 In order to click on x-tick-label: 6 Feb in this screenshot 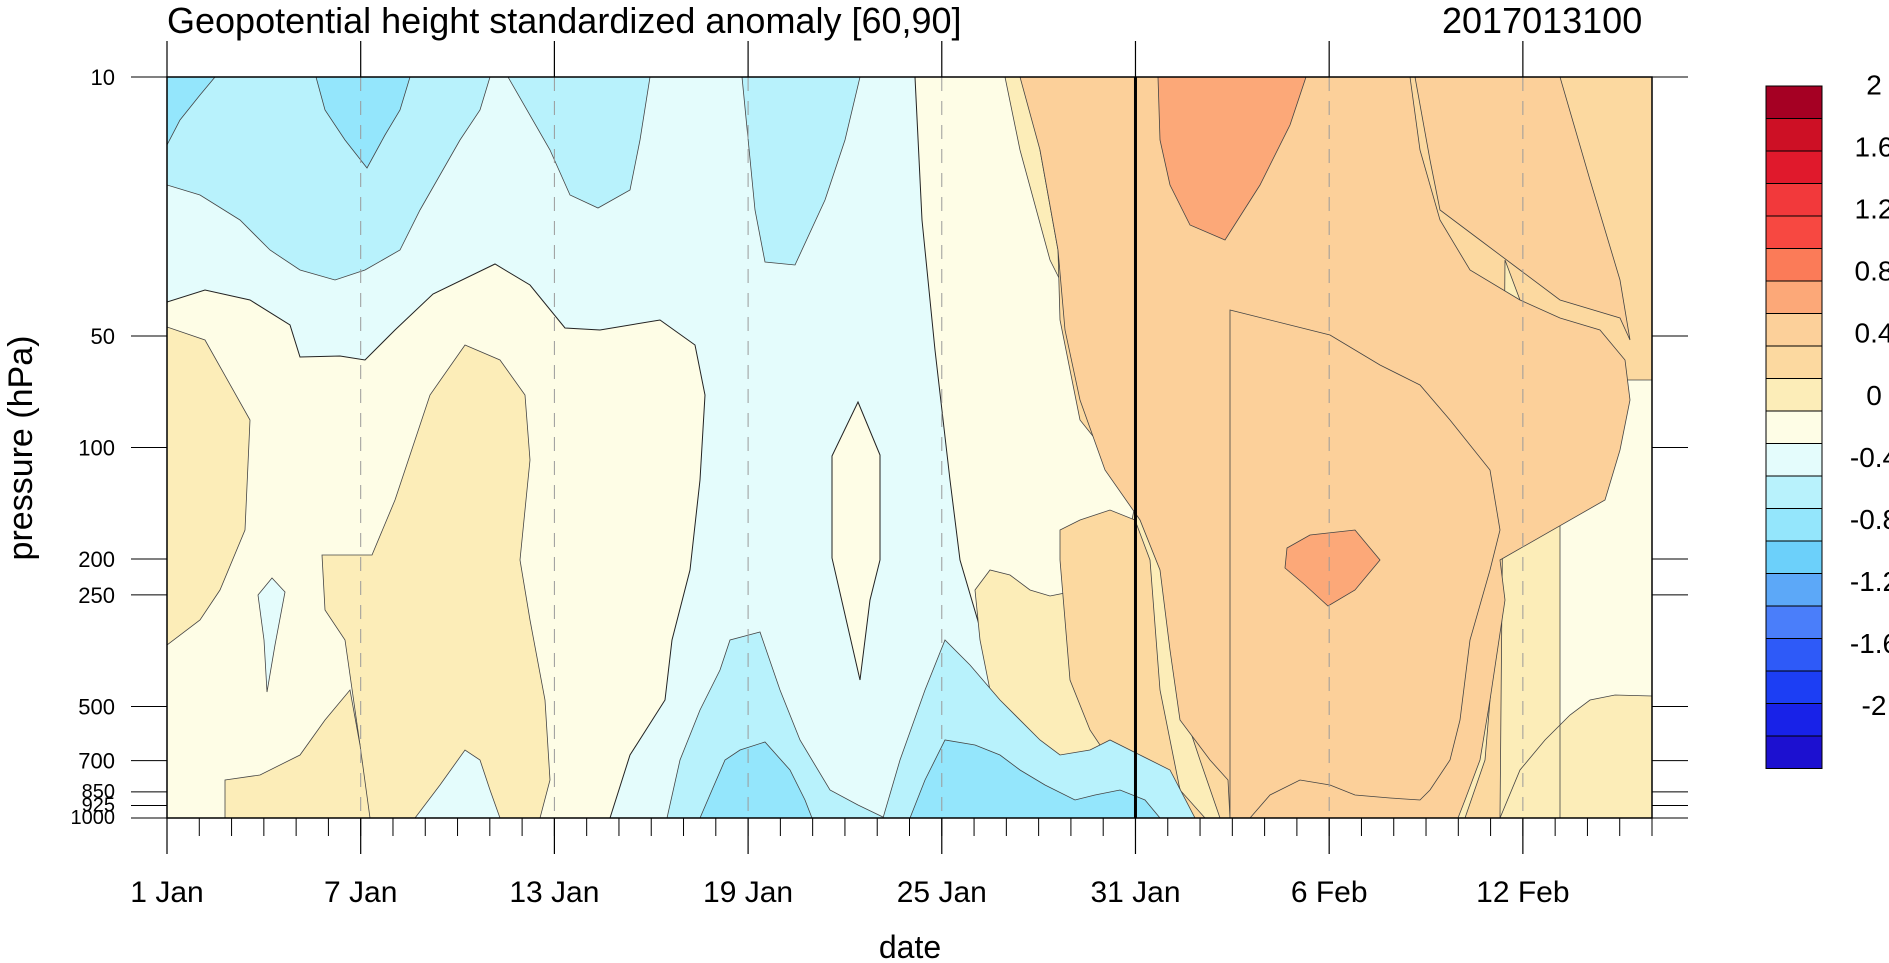, I will do `click(1329, 892)`.